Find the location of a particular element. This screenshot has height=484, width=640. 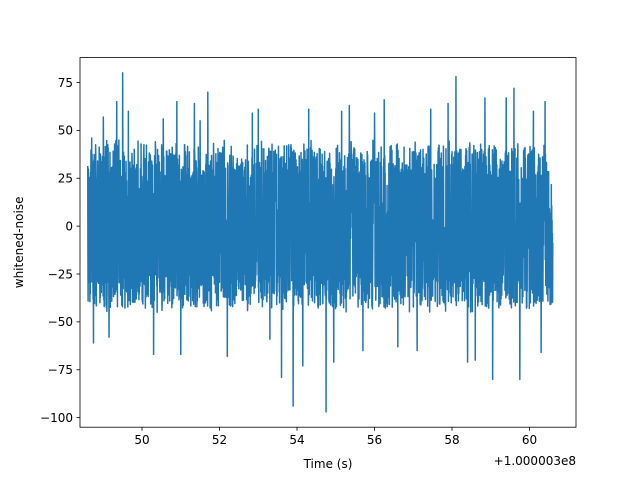

y-tick-label: −75 is located at coordinates (60, 370).